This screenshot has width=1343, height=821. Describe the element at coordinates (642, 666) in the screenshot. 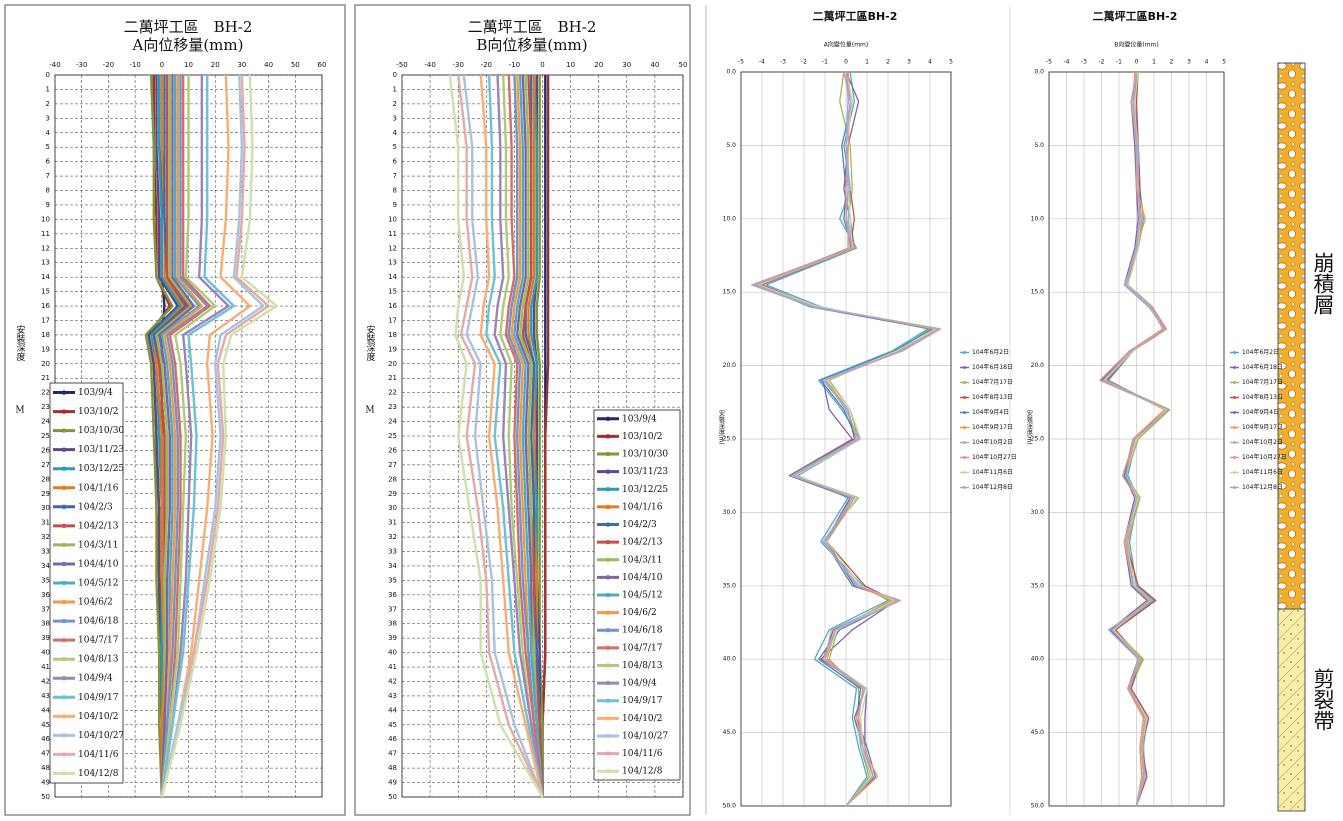

I see `legend-label: 104/8/13` at that location.